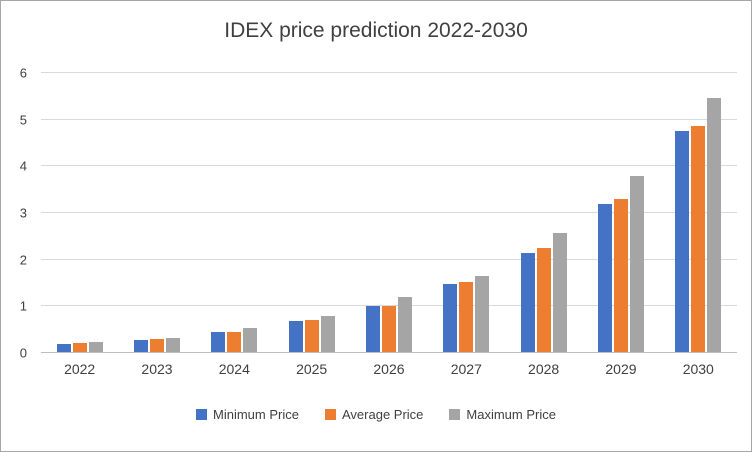 The image size is (752, 452). I want to click on x-tick-label: 2027, so click(466, 369).